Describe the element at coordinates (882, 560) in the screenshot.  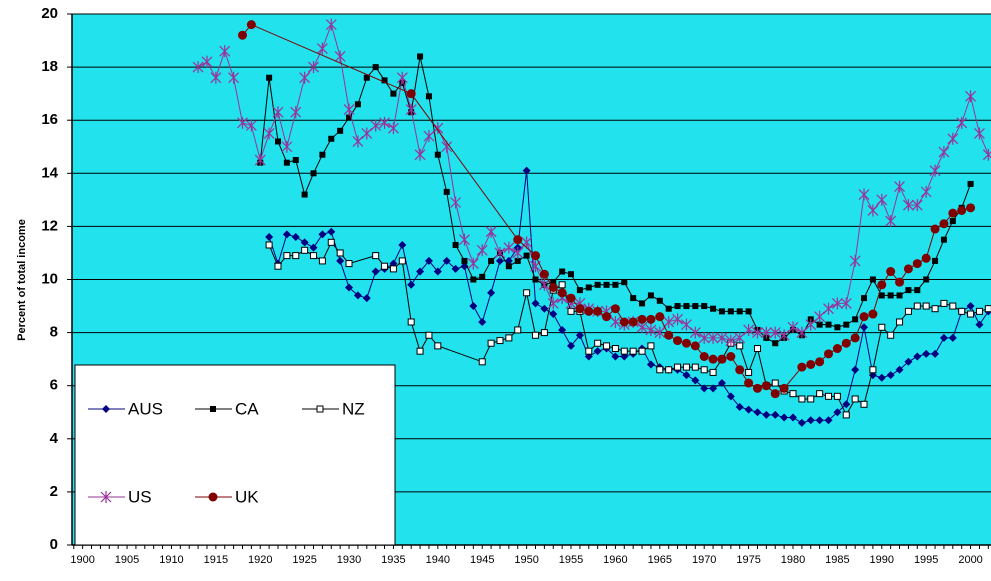
I see `x-tick-label: 1990` at that location.